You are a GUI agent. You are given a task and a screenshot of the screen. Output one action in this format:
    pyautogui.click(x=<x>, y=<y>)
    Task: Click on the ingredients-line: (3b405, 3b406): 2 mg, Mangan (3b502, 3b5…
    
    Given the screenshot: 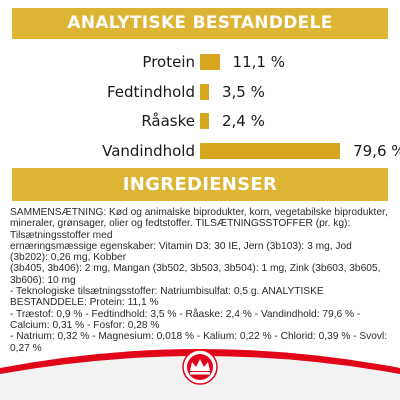 What is the action you would take?
    pyautogui.click(x=195, y=274)
    